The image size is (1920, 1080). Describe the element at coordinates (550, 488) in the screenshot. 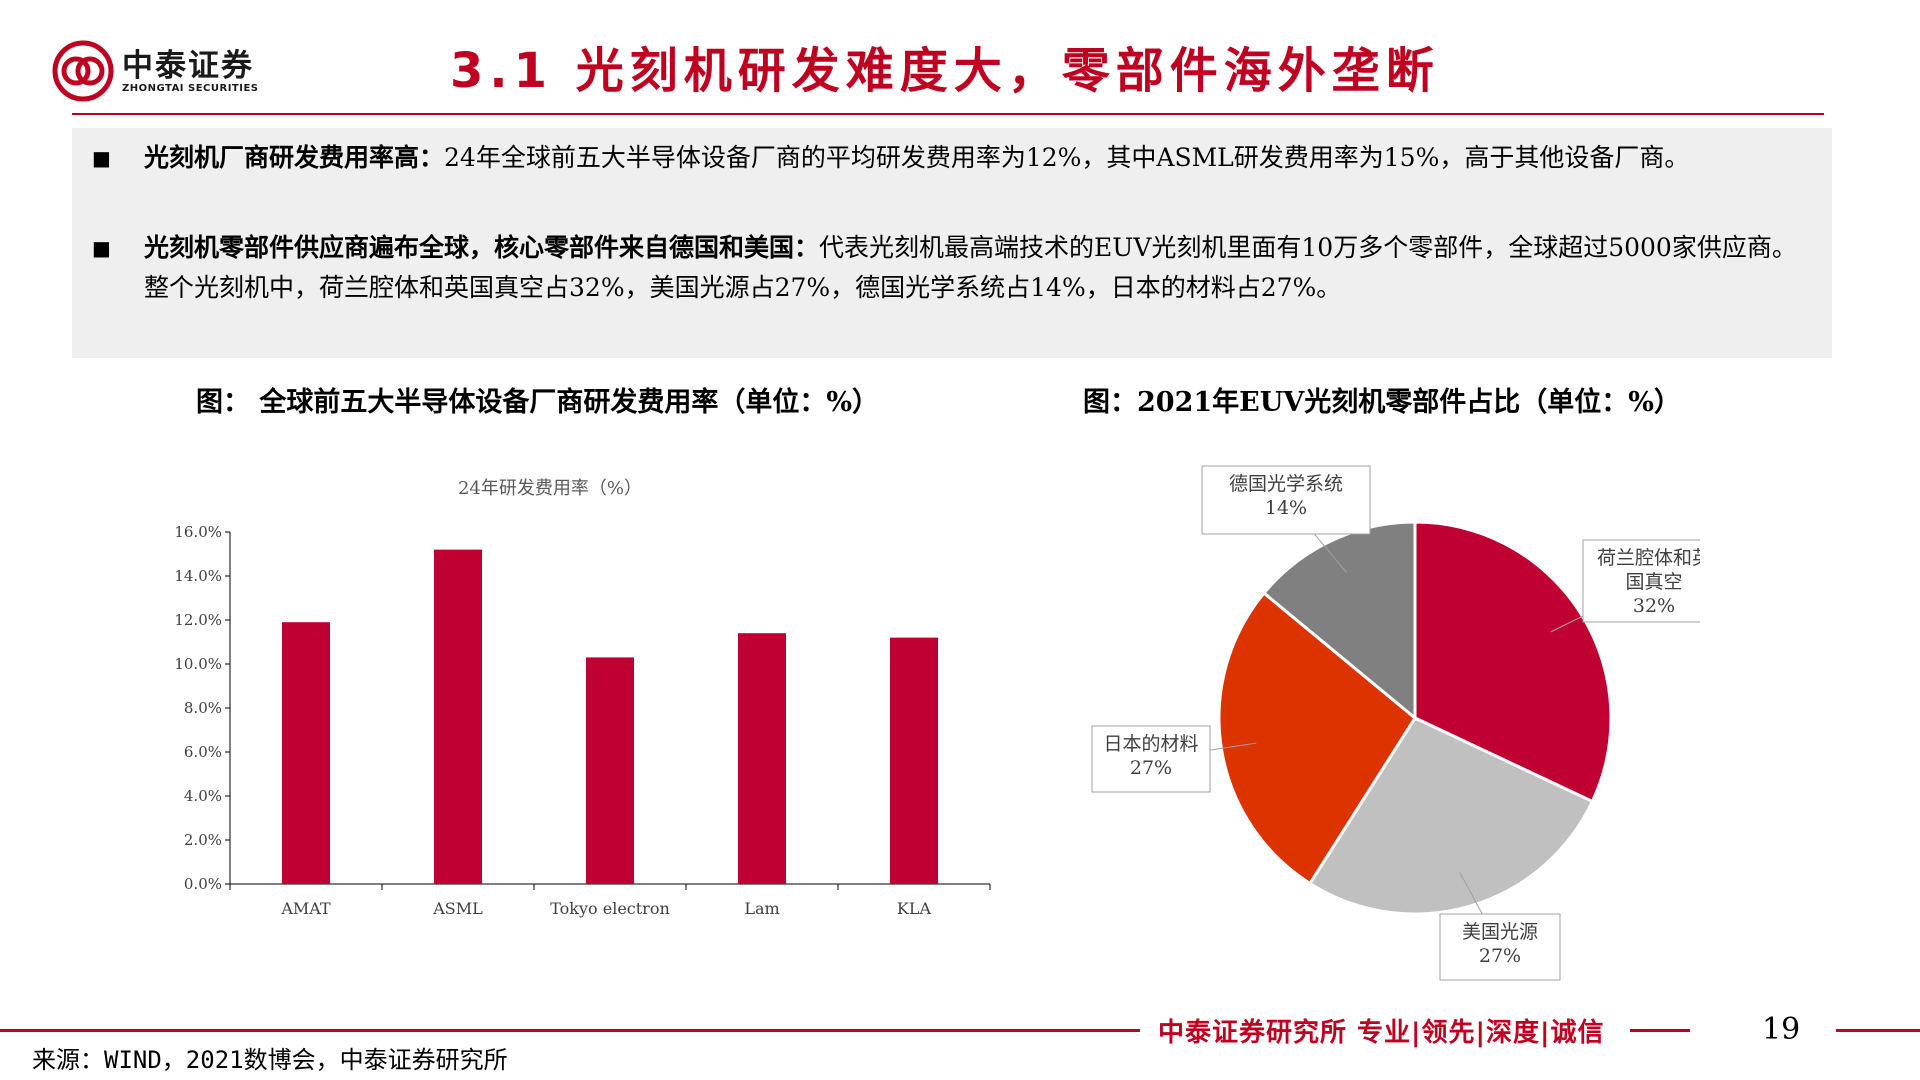

I see `bar-chart-title: 24年研发费用率（%）` at that location.